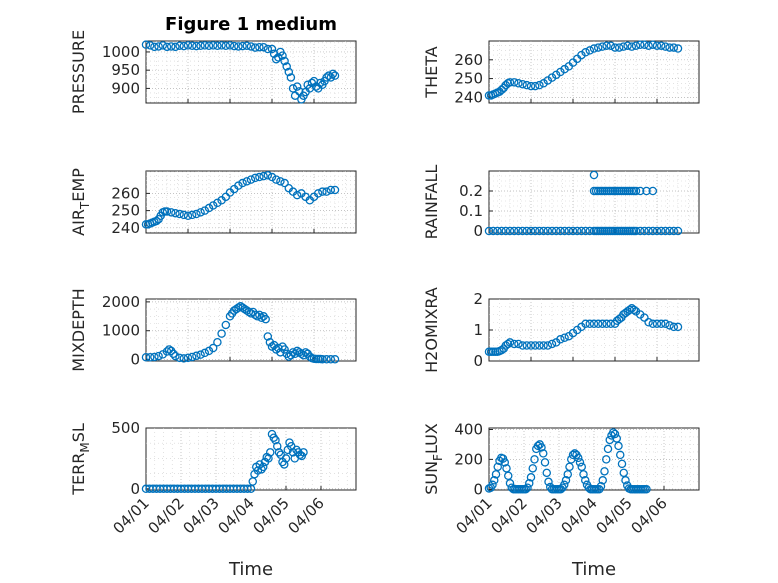 This screenshot has height=583, width=778. What do you see at coordinates (561, 330) in the screenshot?
I see `subplot-h2omixra: 0 1 2 H2OMIXRA` at bounding box center [561, 330].